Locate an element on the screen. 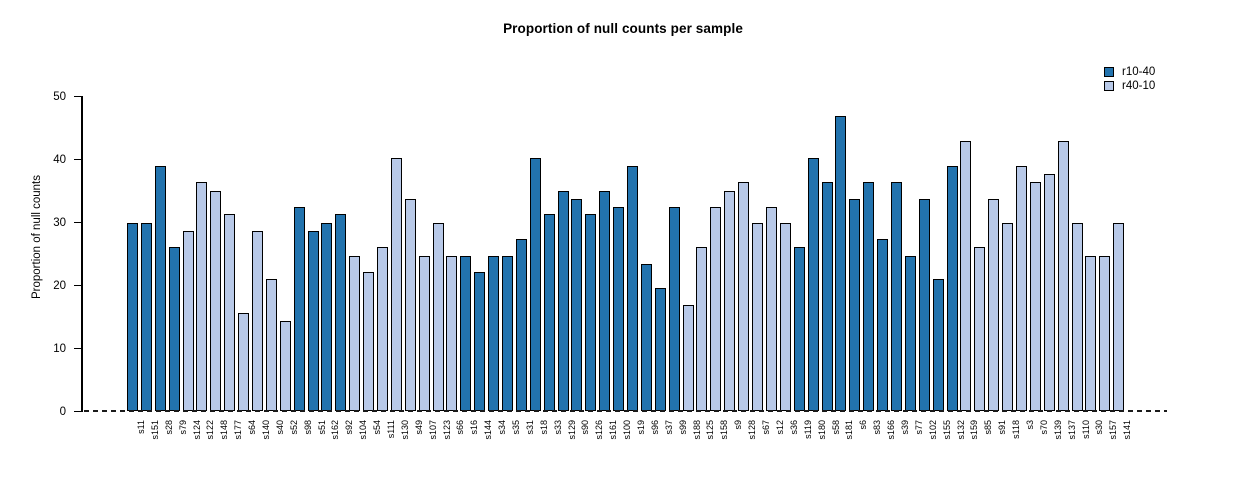 The width and height of the screenshot is (1238, 500). y-axis-tick-label: 30 is located at coordinates (59, 222).